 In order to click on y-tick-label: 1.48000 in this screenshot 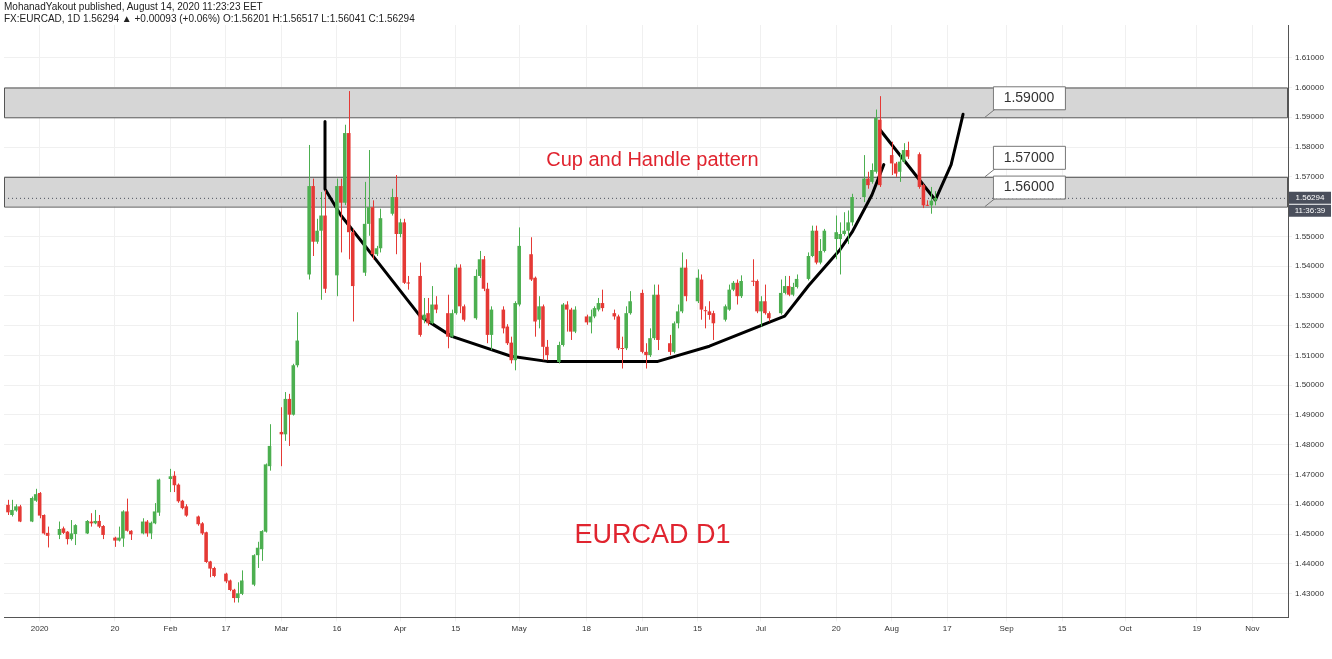, I will do `click(1310, 444)`.